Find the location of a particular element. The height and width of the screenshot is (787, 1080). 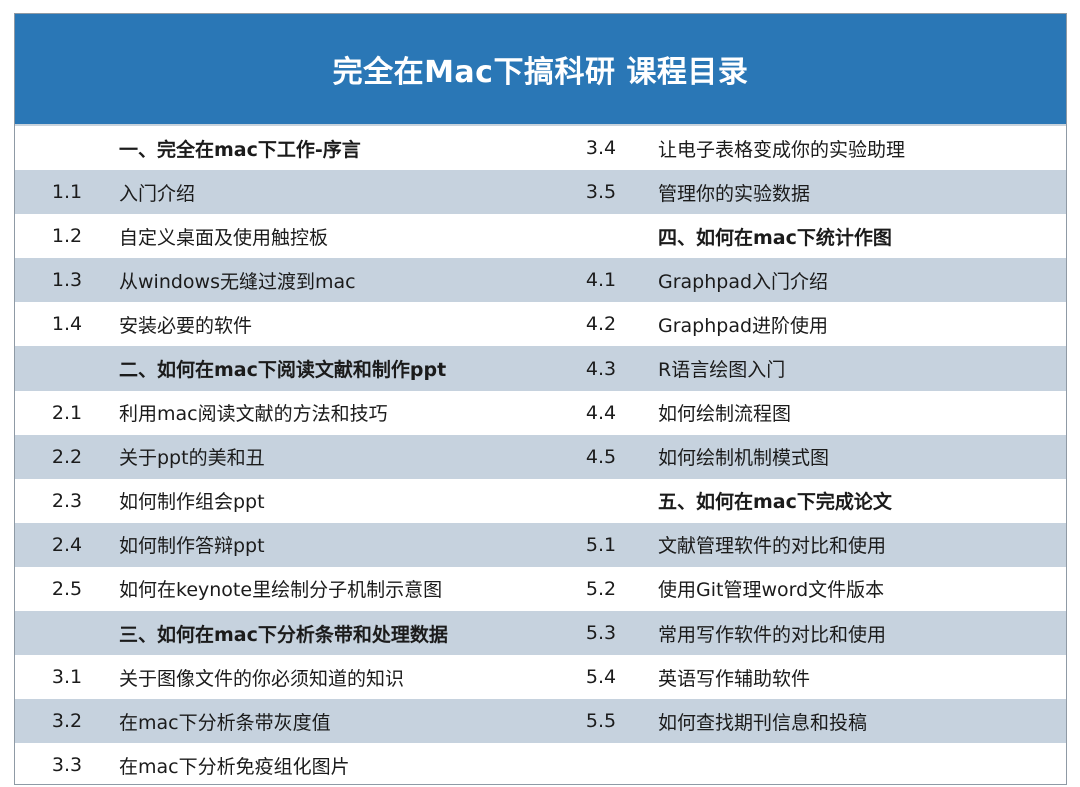

right-section-number: 5.1 is located at coordinates (601, 544).